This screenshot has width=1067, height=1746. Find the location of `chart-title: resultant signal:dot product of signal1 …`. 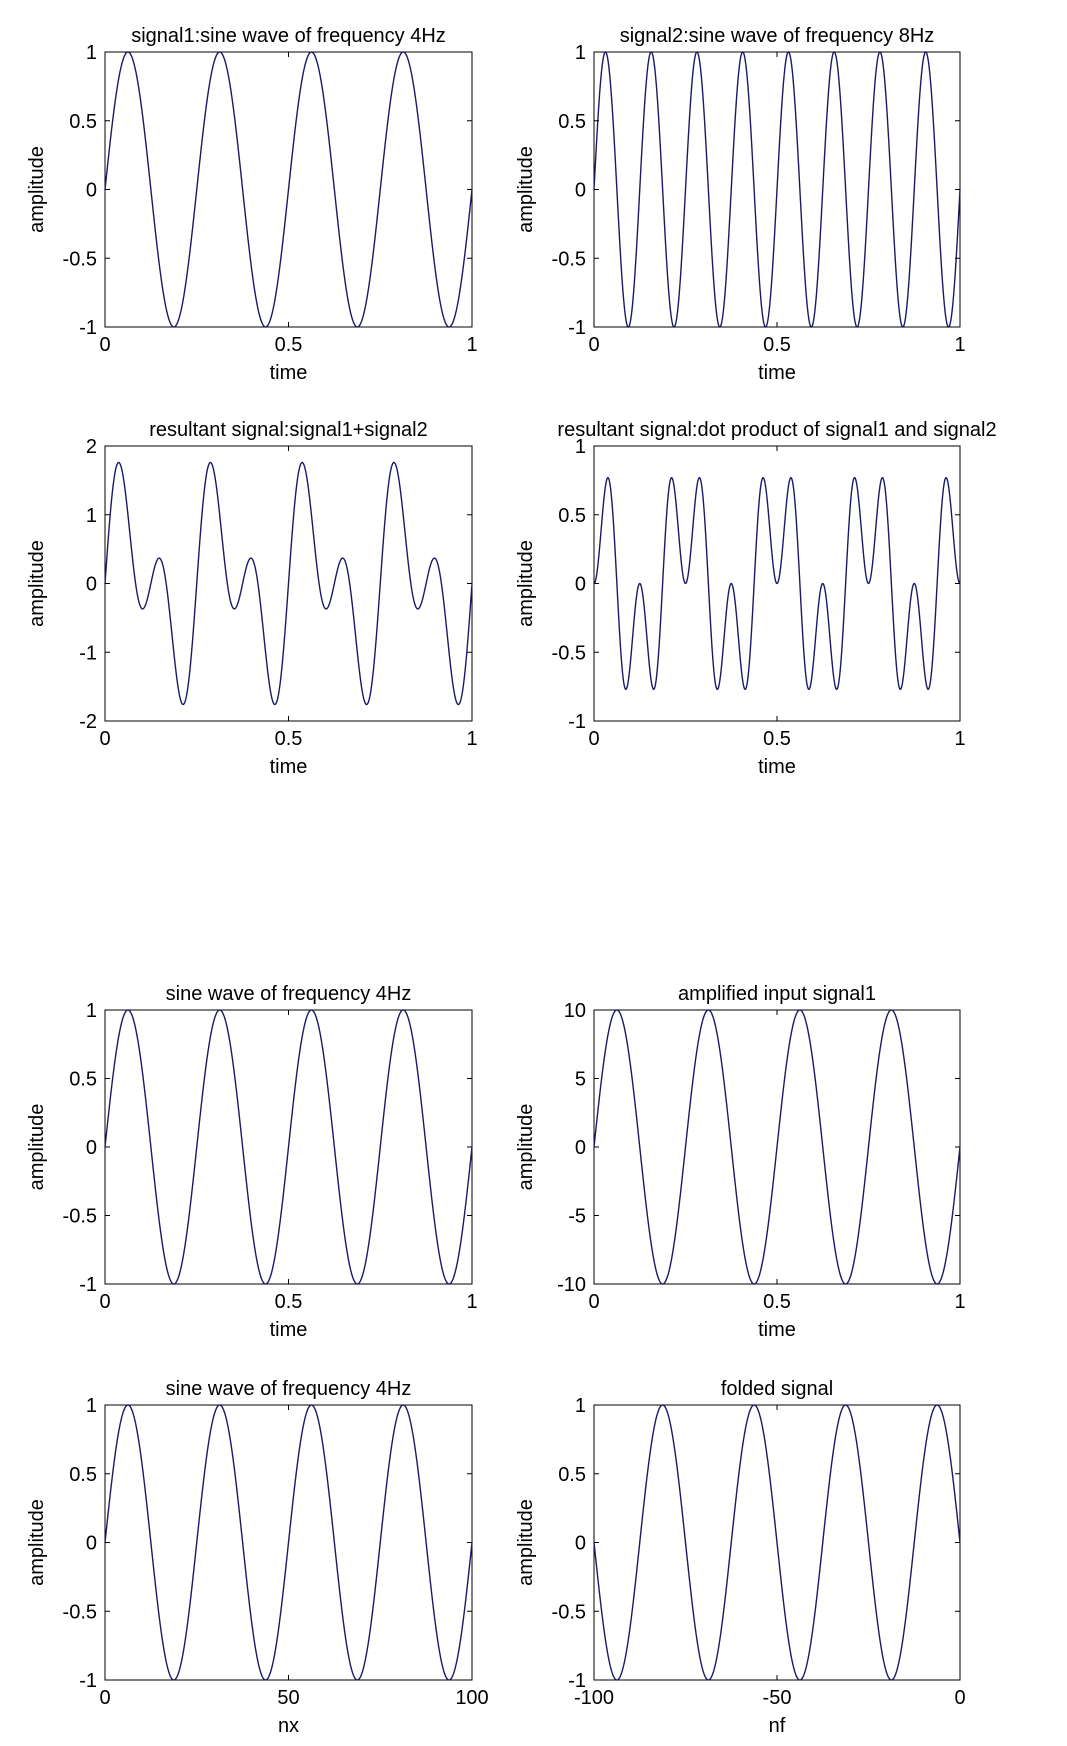

chart-title: resultant signal:dot product of signal1 … is located at coordinates (776, 430).